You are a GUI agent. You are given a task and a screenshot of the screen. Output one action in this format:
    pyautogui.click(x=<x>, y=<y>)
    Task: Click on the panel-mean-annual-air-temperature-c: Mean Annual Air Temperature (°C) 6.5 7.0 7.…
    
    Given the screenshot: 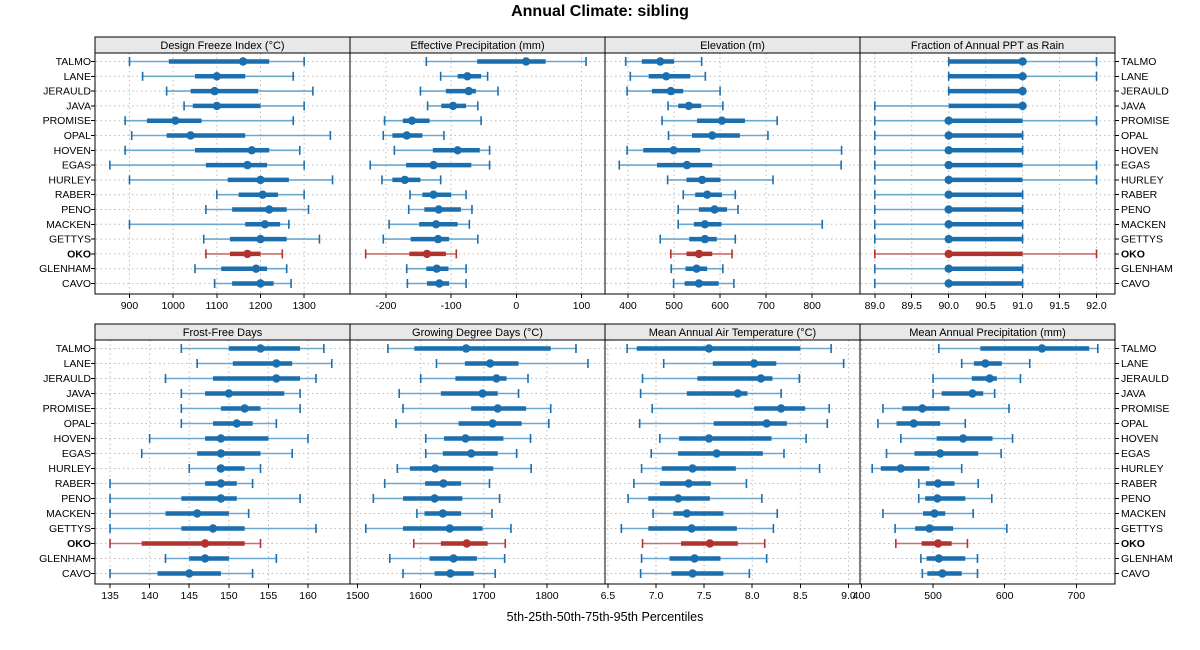 What is the action you would take?
    pyautogui.click(x=731, y=462)
    